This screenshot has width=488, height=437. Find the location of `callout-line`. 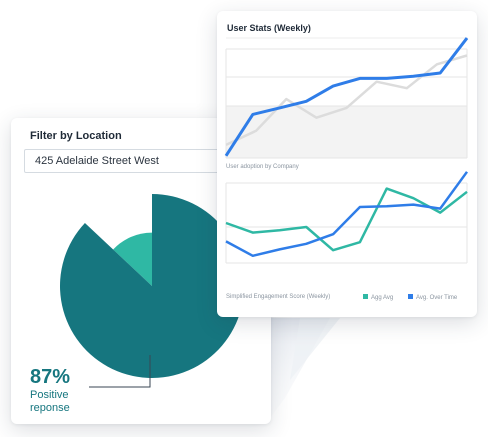

callout-line is located at coordinates (120, 371).